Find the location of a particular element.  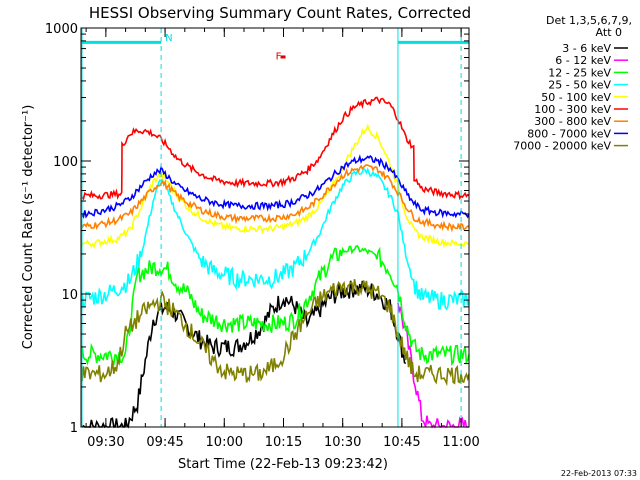

y-tick-label-0: 1 is located at coordinates (74, 428).